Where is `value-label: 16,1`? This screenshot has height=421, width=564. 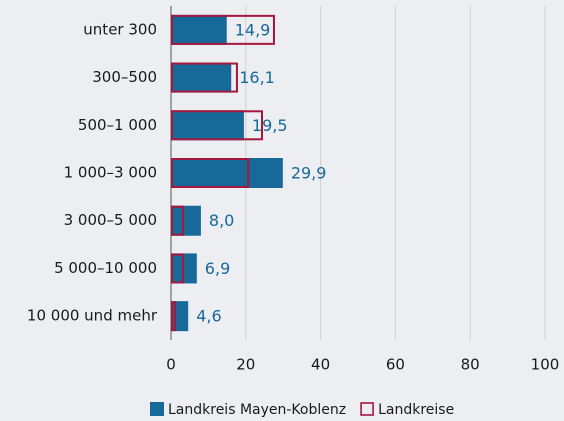 value-label: 16,1 is located at coordinates (257, 77).